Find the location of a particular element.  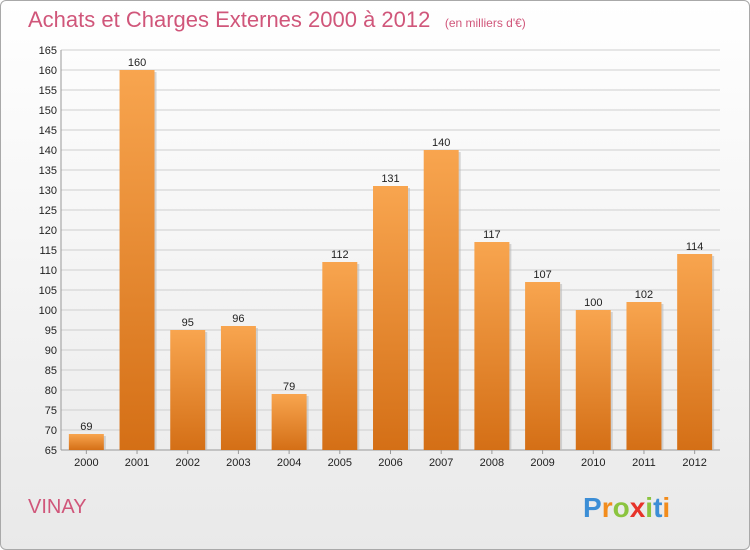

bar-value-label: 131 is located at coordinates (390, 179).